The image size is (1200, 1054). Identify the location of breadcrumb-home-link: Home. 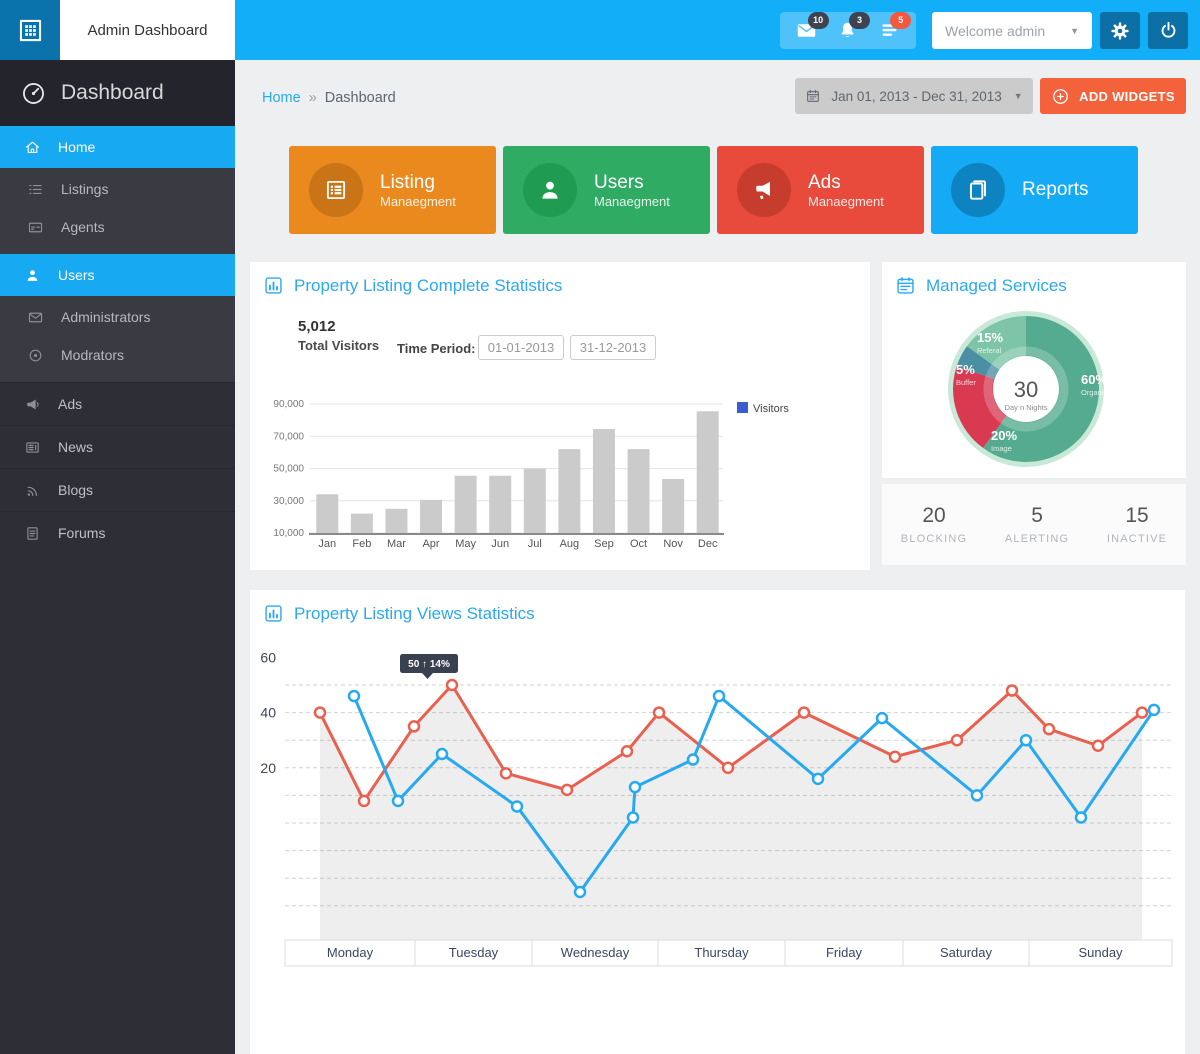
(281, 98).